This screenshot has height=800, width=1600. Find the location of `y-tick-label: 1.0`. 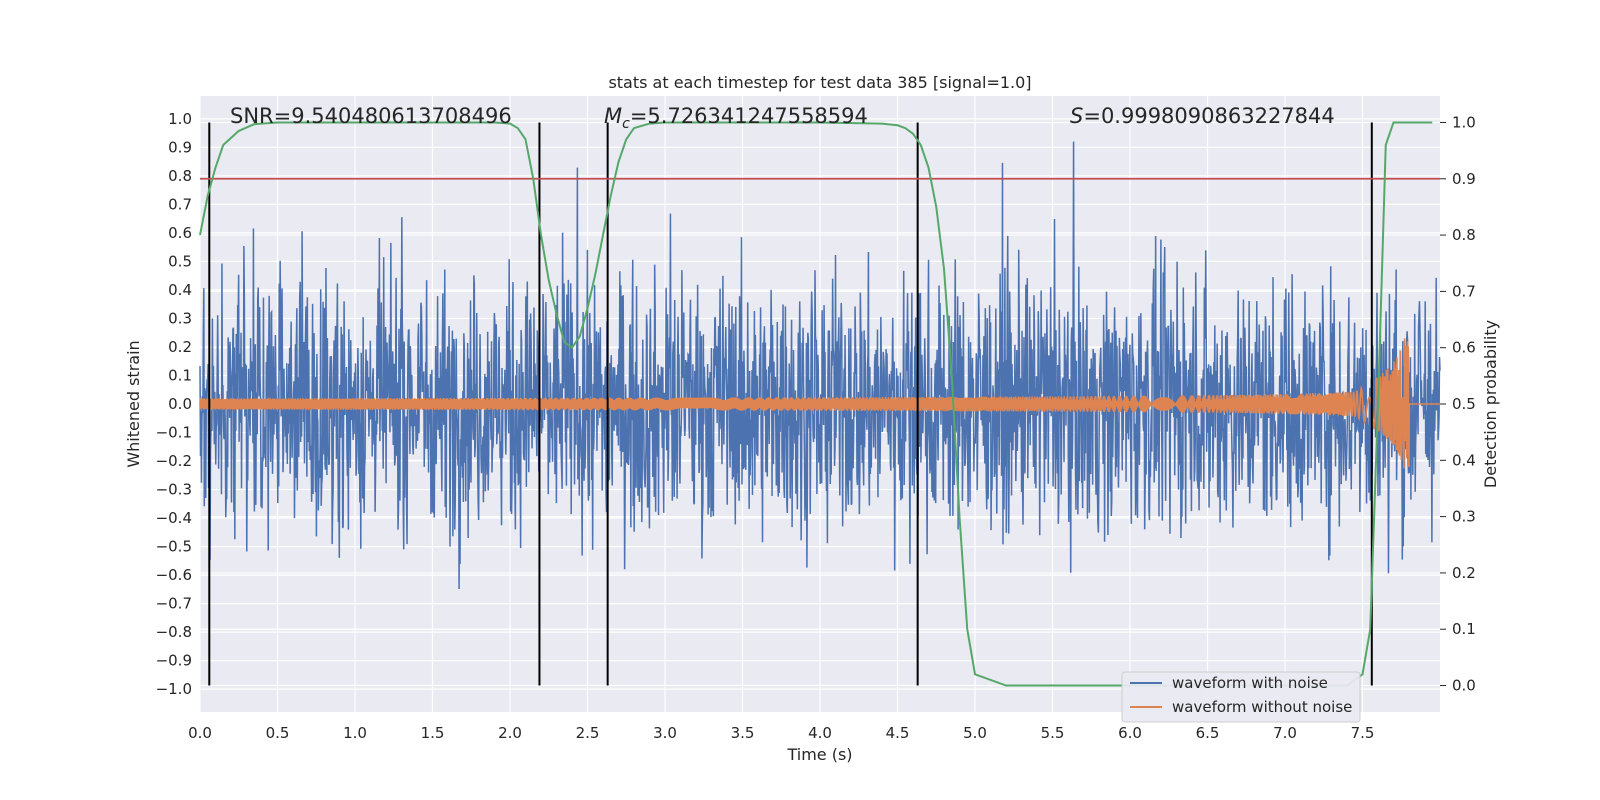

y-tick-label: 1.0 is located at coordinates (180, 119).